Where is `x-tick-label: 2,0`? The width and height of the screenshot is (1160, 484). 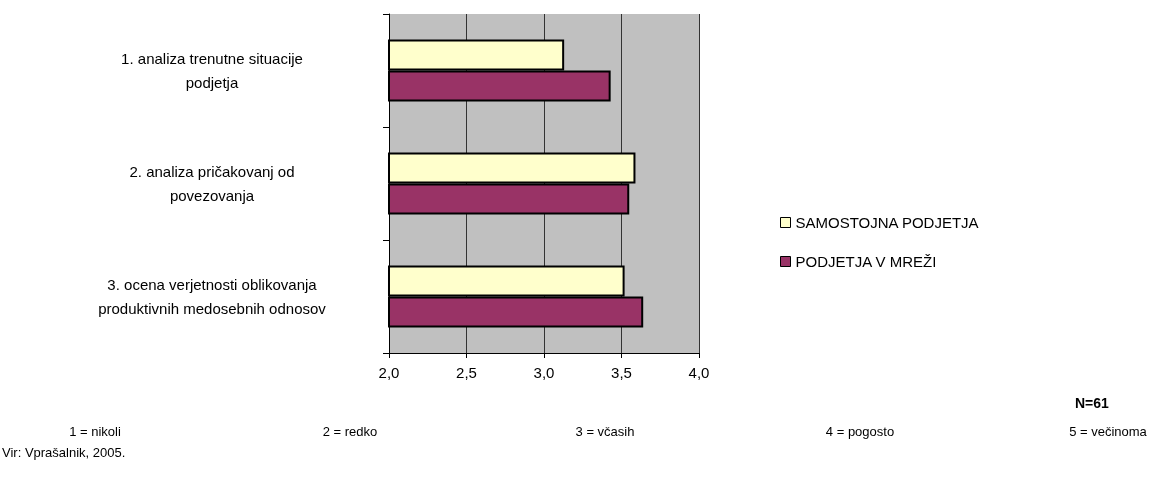
x-tick-label: 2,0 is located at coordinates (389, 372).